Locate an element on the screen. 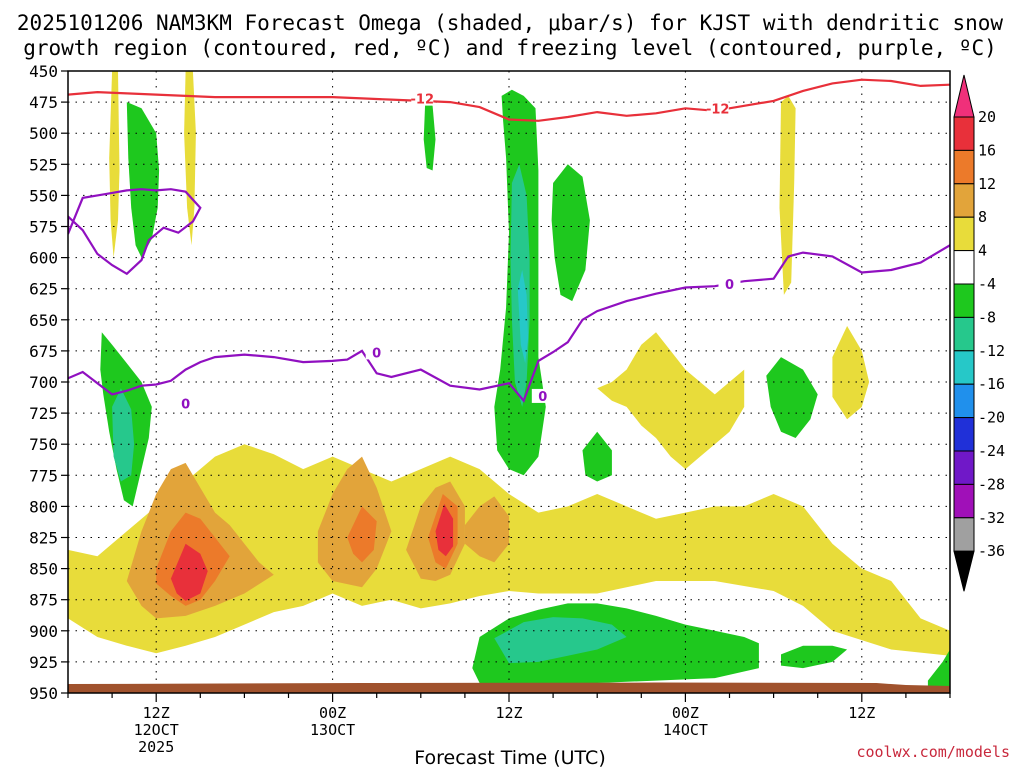  x-axis-title: Forecast Time (UTC) is located at coordinates (509, 757).